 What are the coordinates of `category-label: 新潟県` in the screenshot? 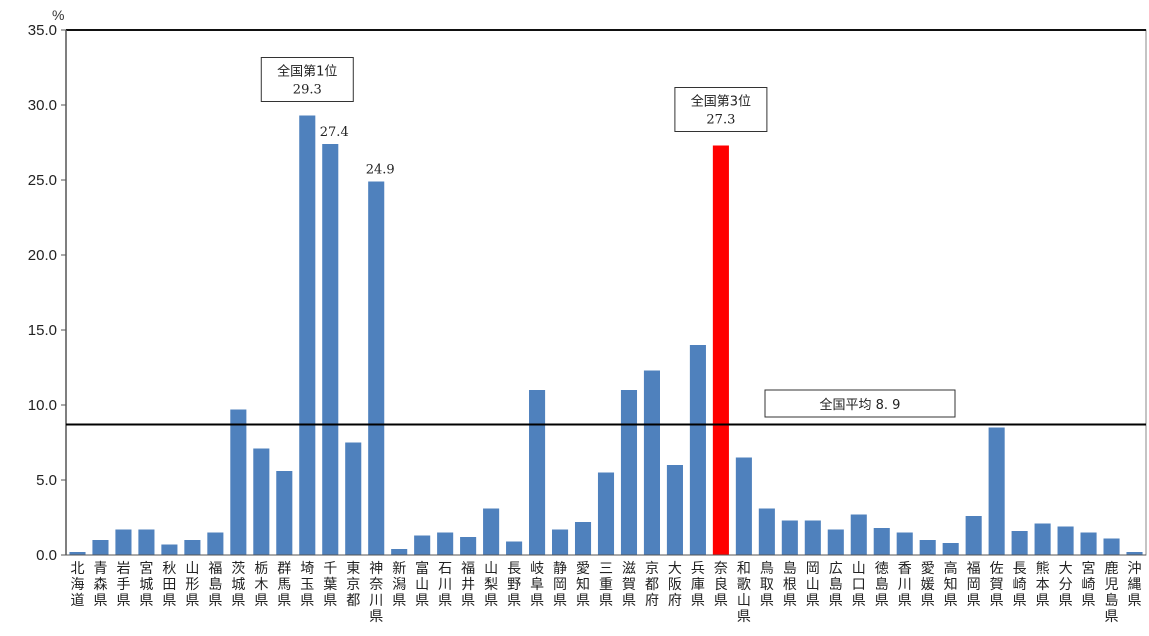 It's located at (399, 585).